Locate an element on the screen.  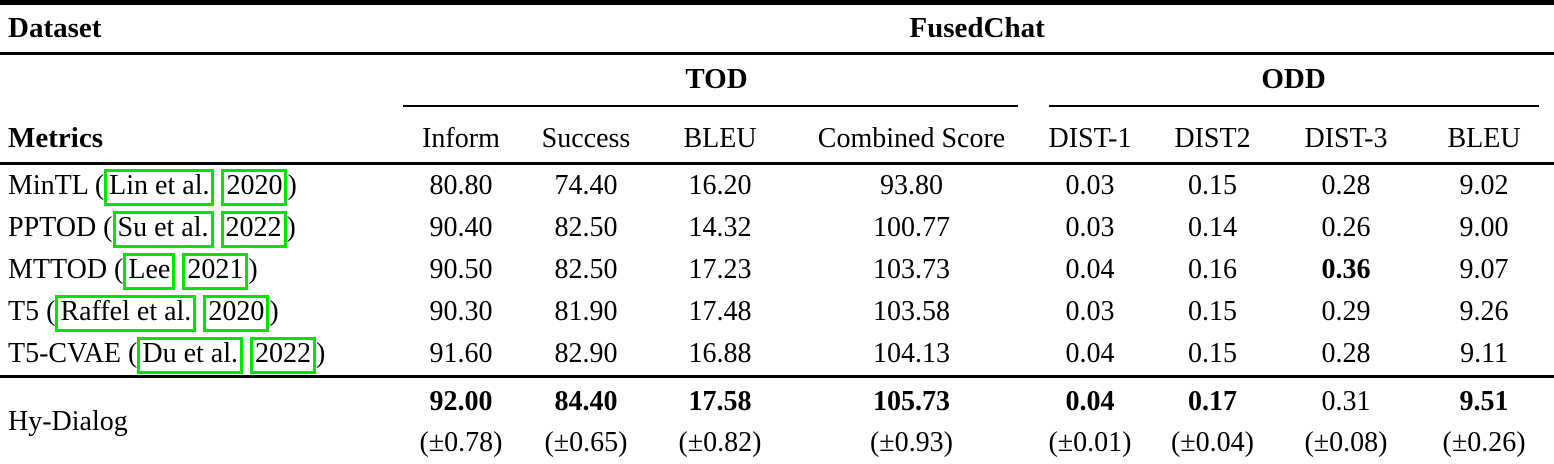
group-label-tod: TOD is located at coordinates (716, 79).